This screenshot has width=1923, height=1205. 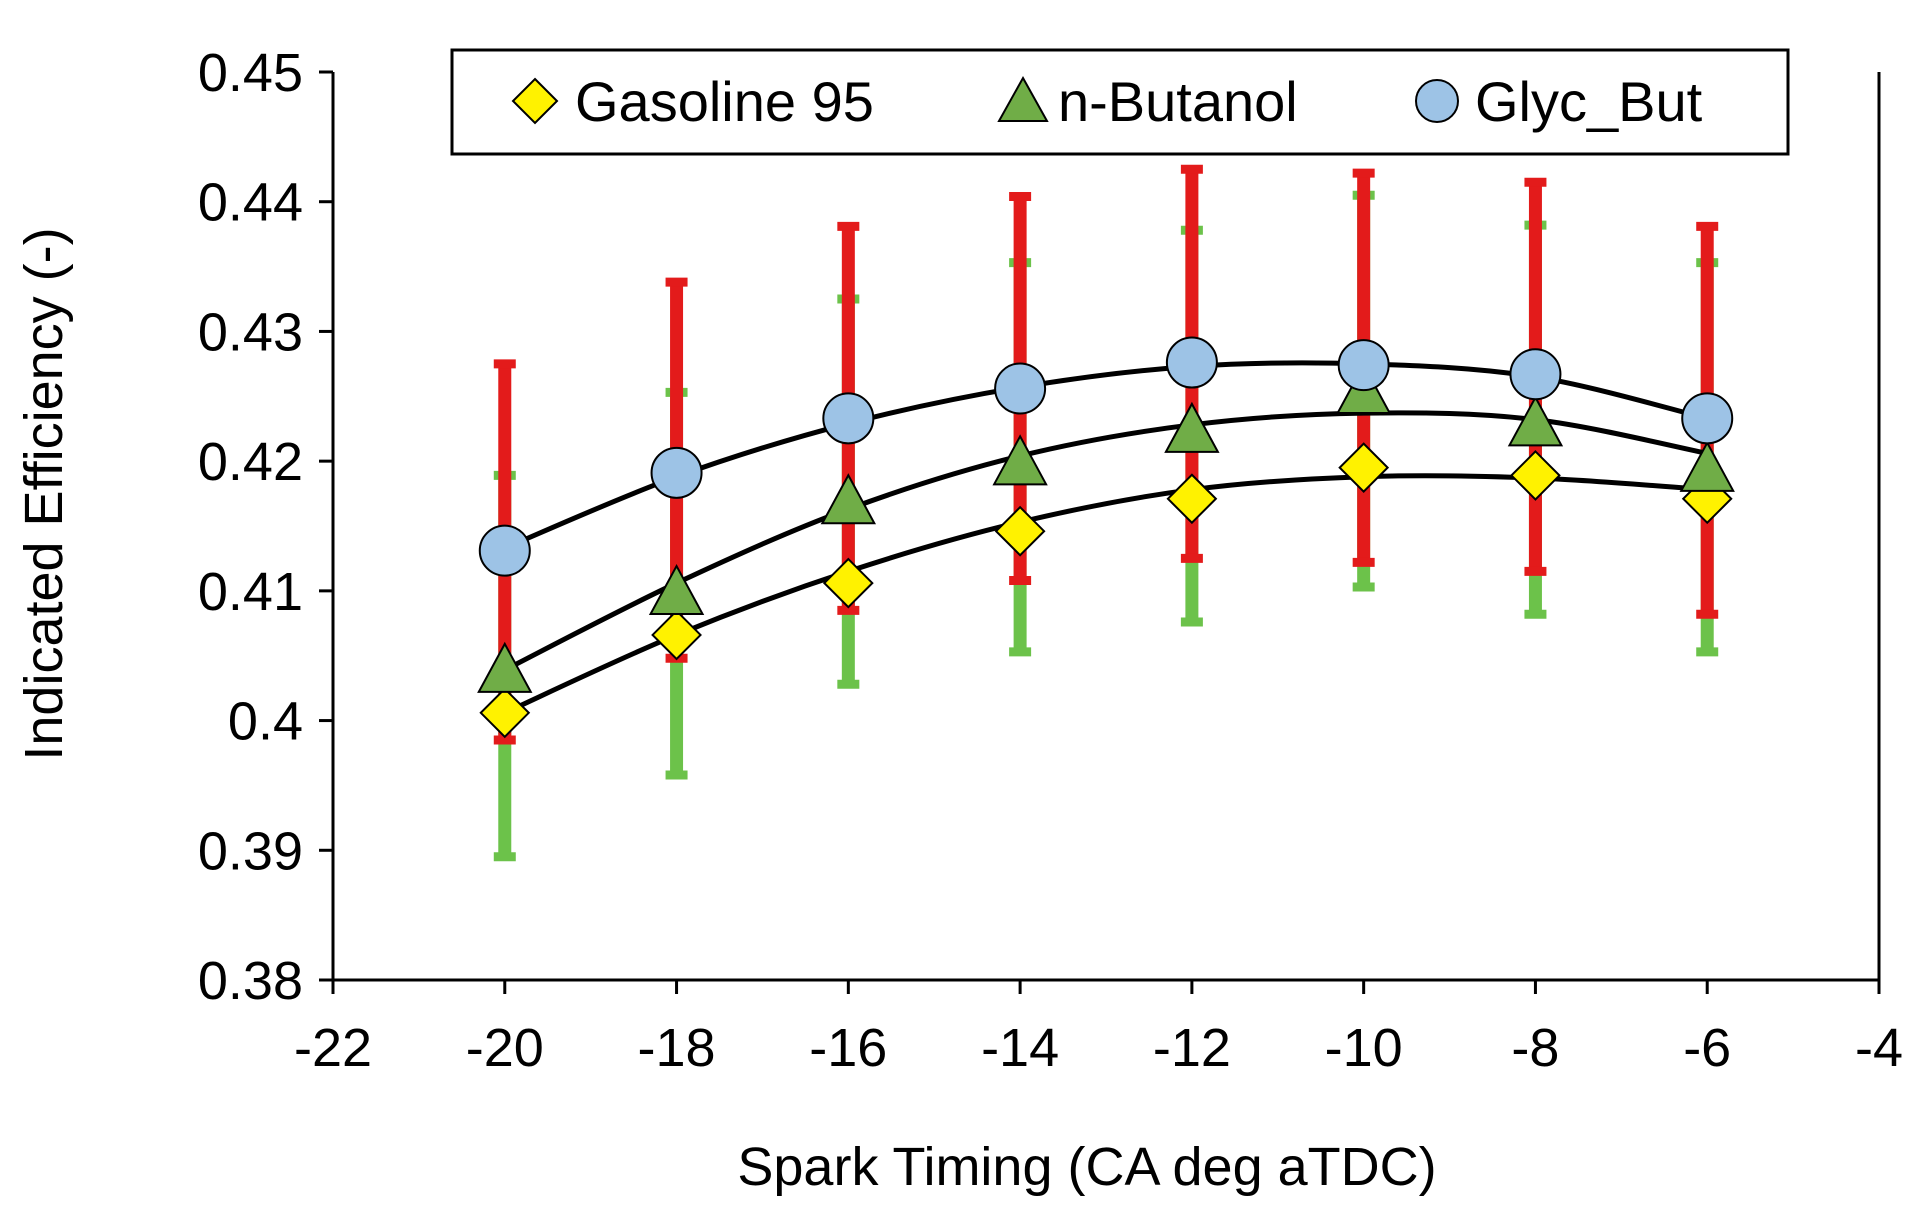 I want to click on x-tick-label: -4, so click(x=1879, y=1048).